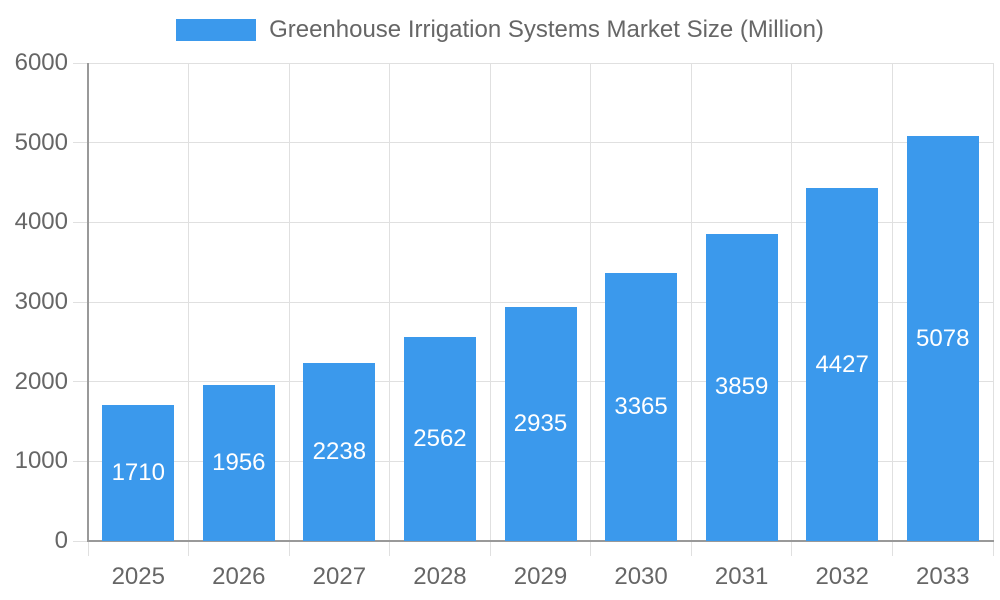 This screenshot has width=1000, height=600. Describe the element at coordinates (239, 576) in the screenshot. I see `x-axis-label: 2026` at that location.